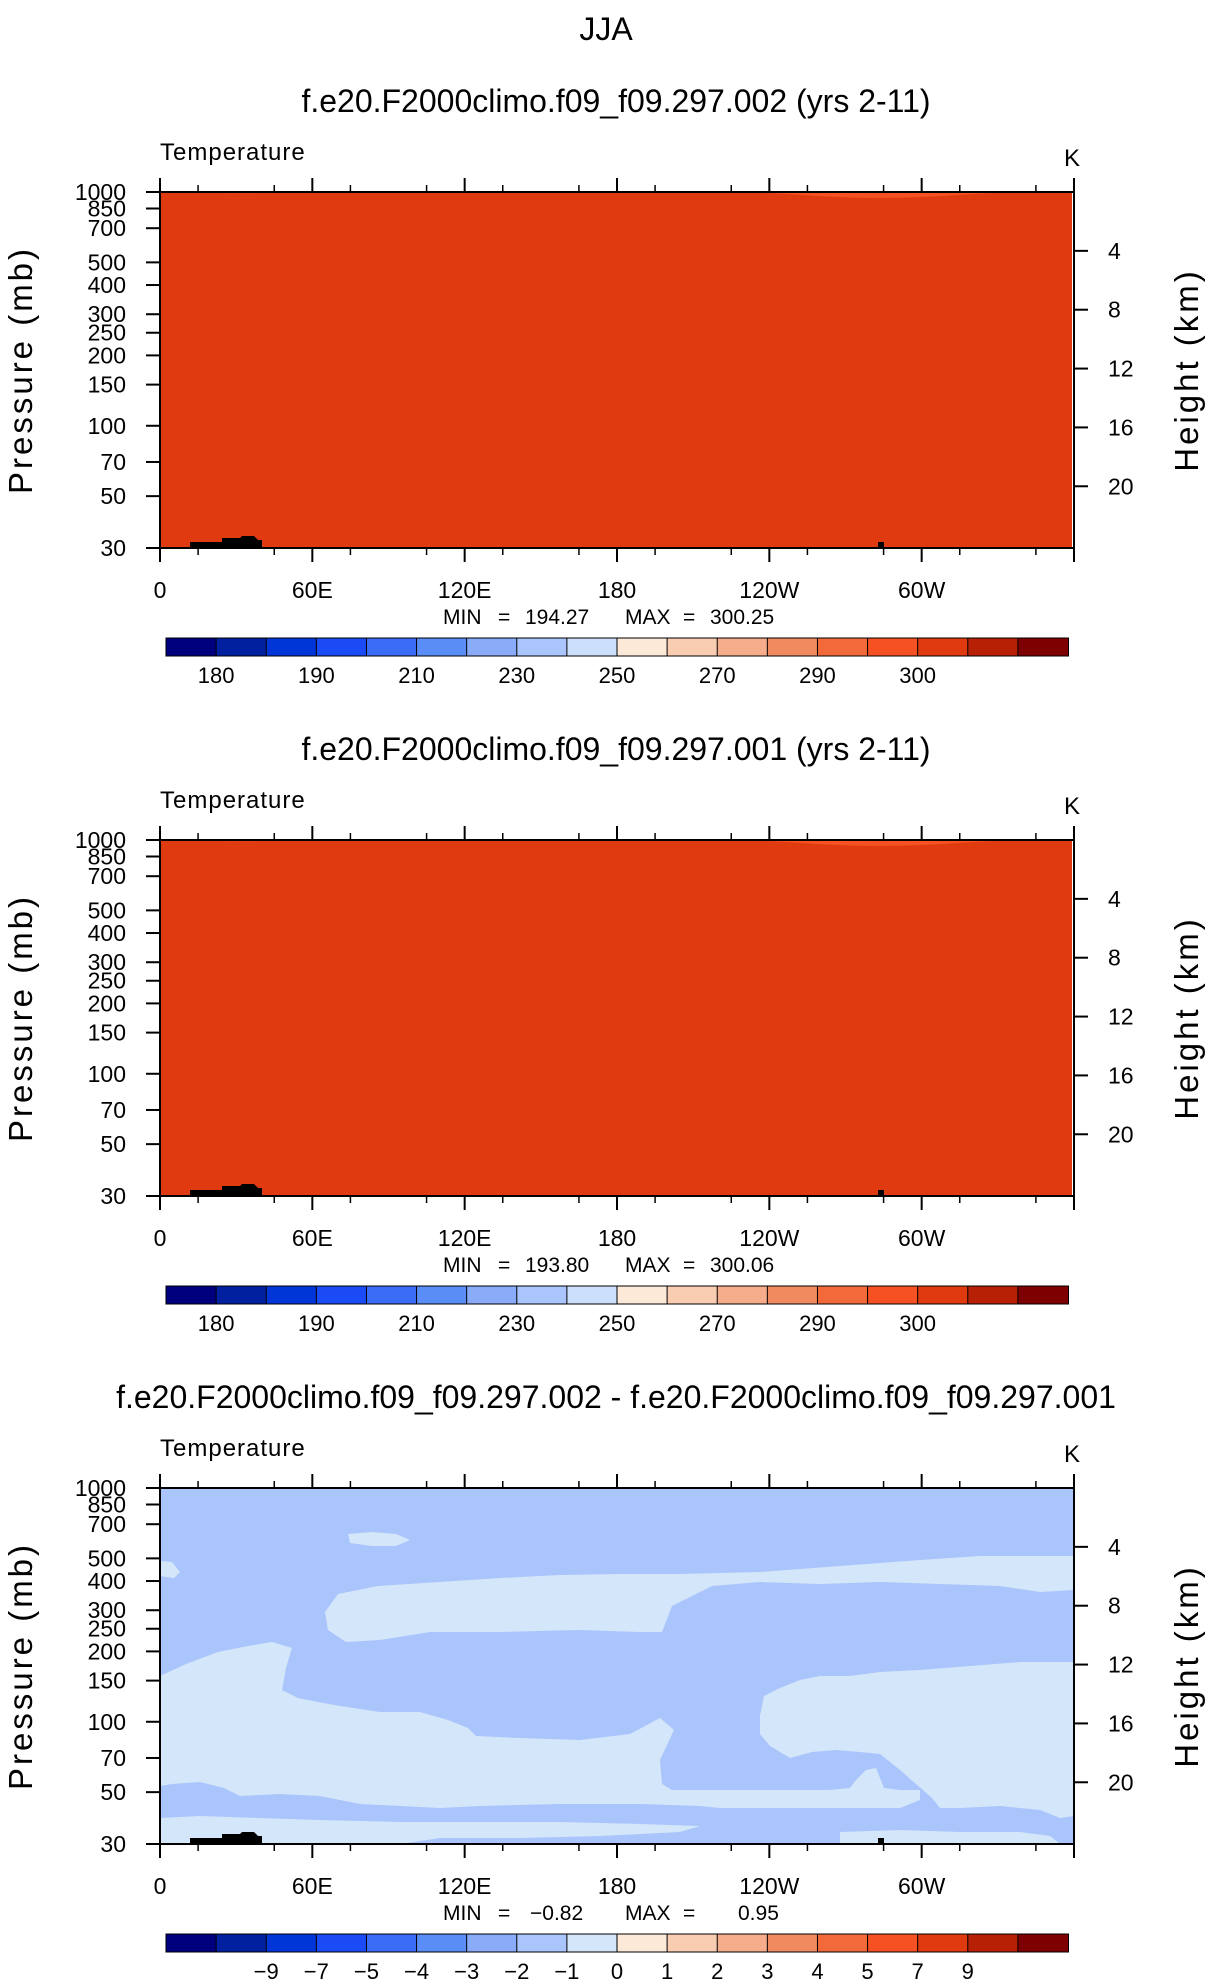 This screenshot has height=1987, width=1212. I want to click on max-equals: =, so click(689, 1913).